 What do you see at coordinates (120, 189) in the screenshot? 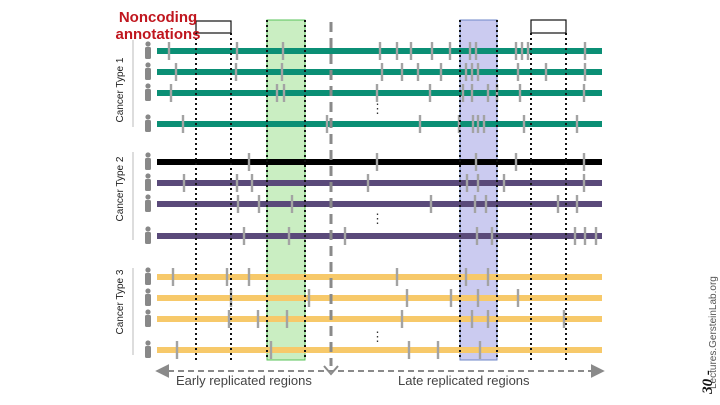
I see `group-label-cancer-type-2: Cancer Type 2` at bounding box center [120, 189].